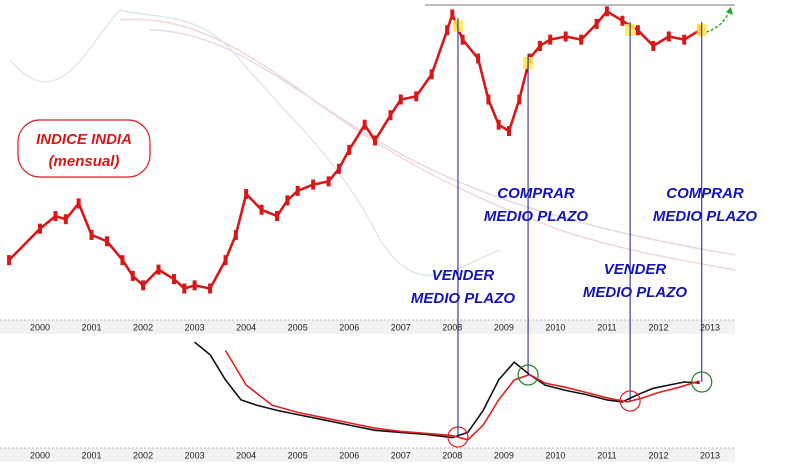  Describe the element at coordinates (84, 139) in the screenshot. I see `chart-title: INDICE INDIA` at that location.